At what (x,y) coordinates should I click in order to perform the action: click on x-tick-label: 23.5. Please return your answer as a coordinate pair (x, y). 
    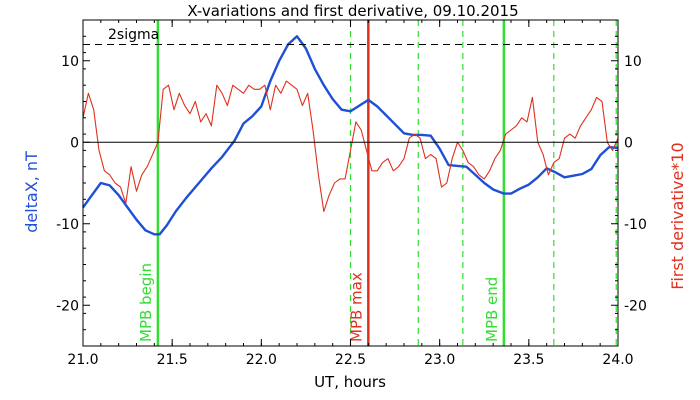
    Looking at the image, I should click on (528, 360).